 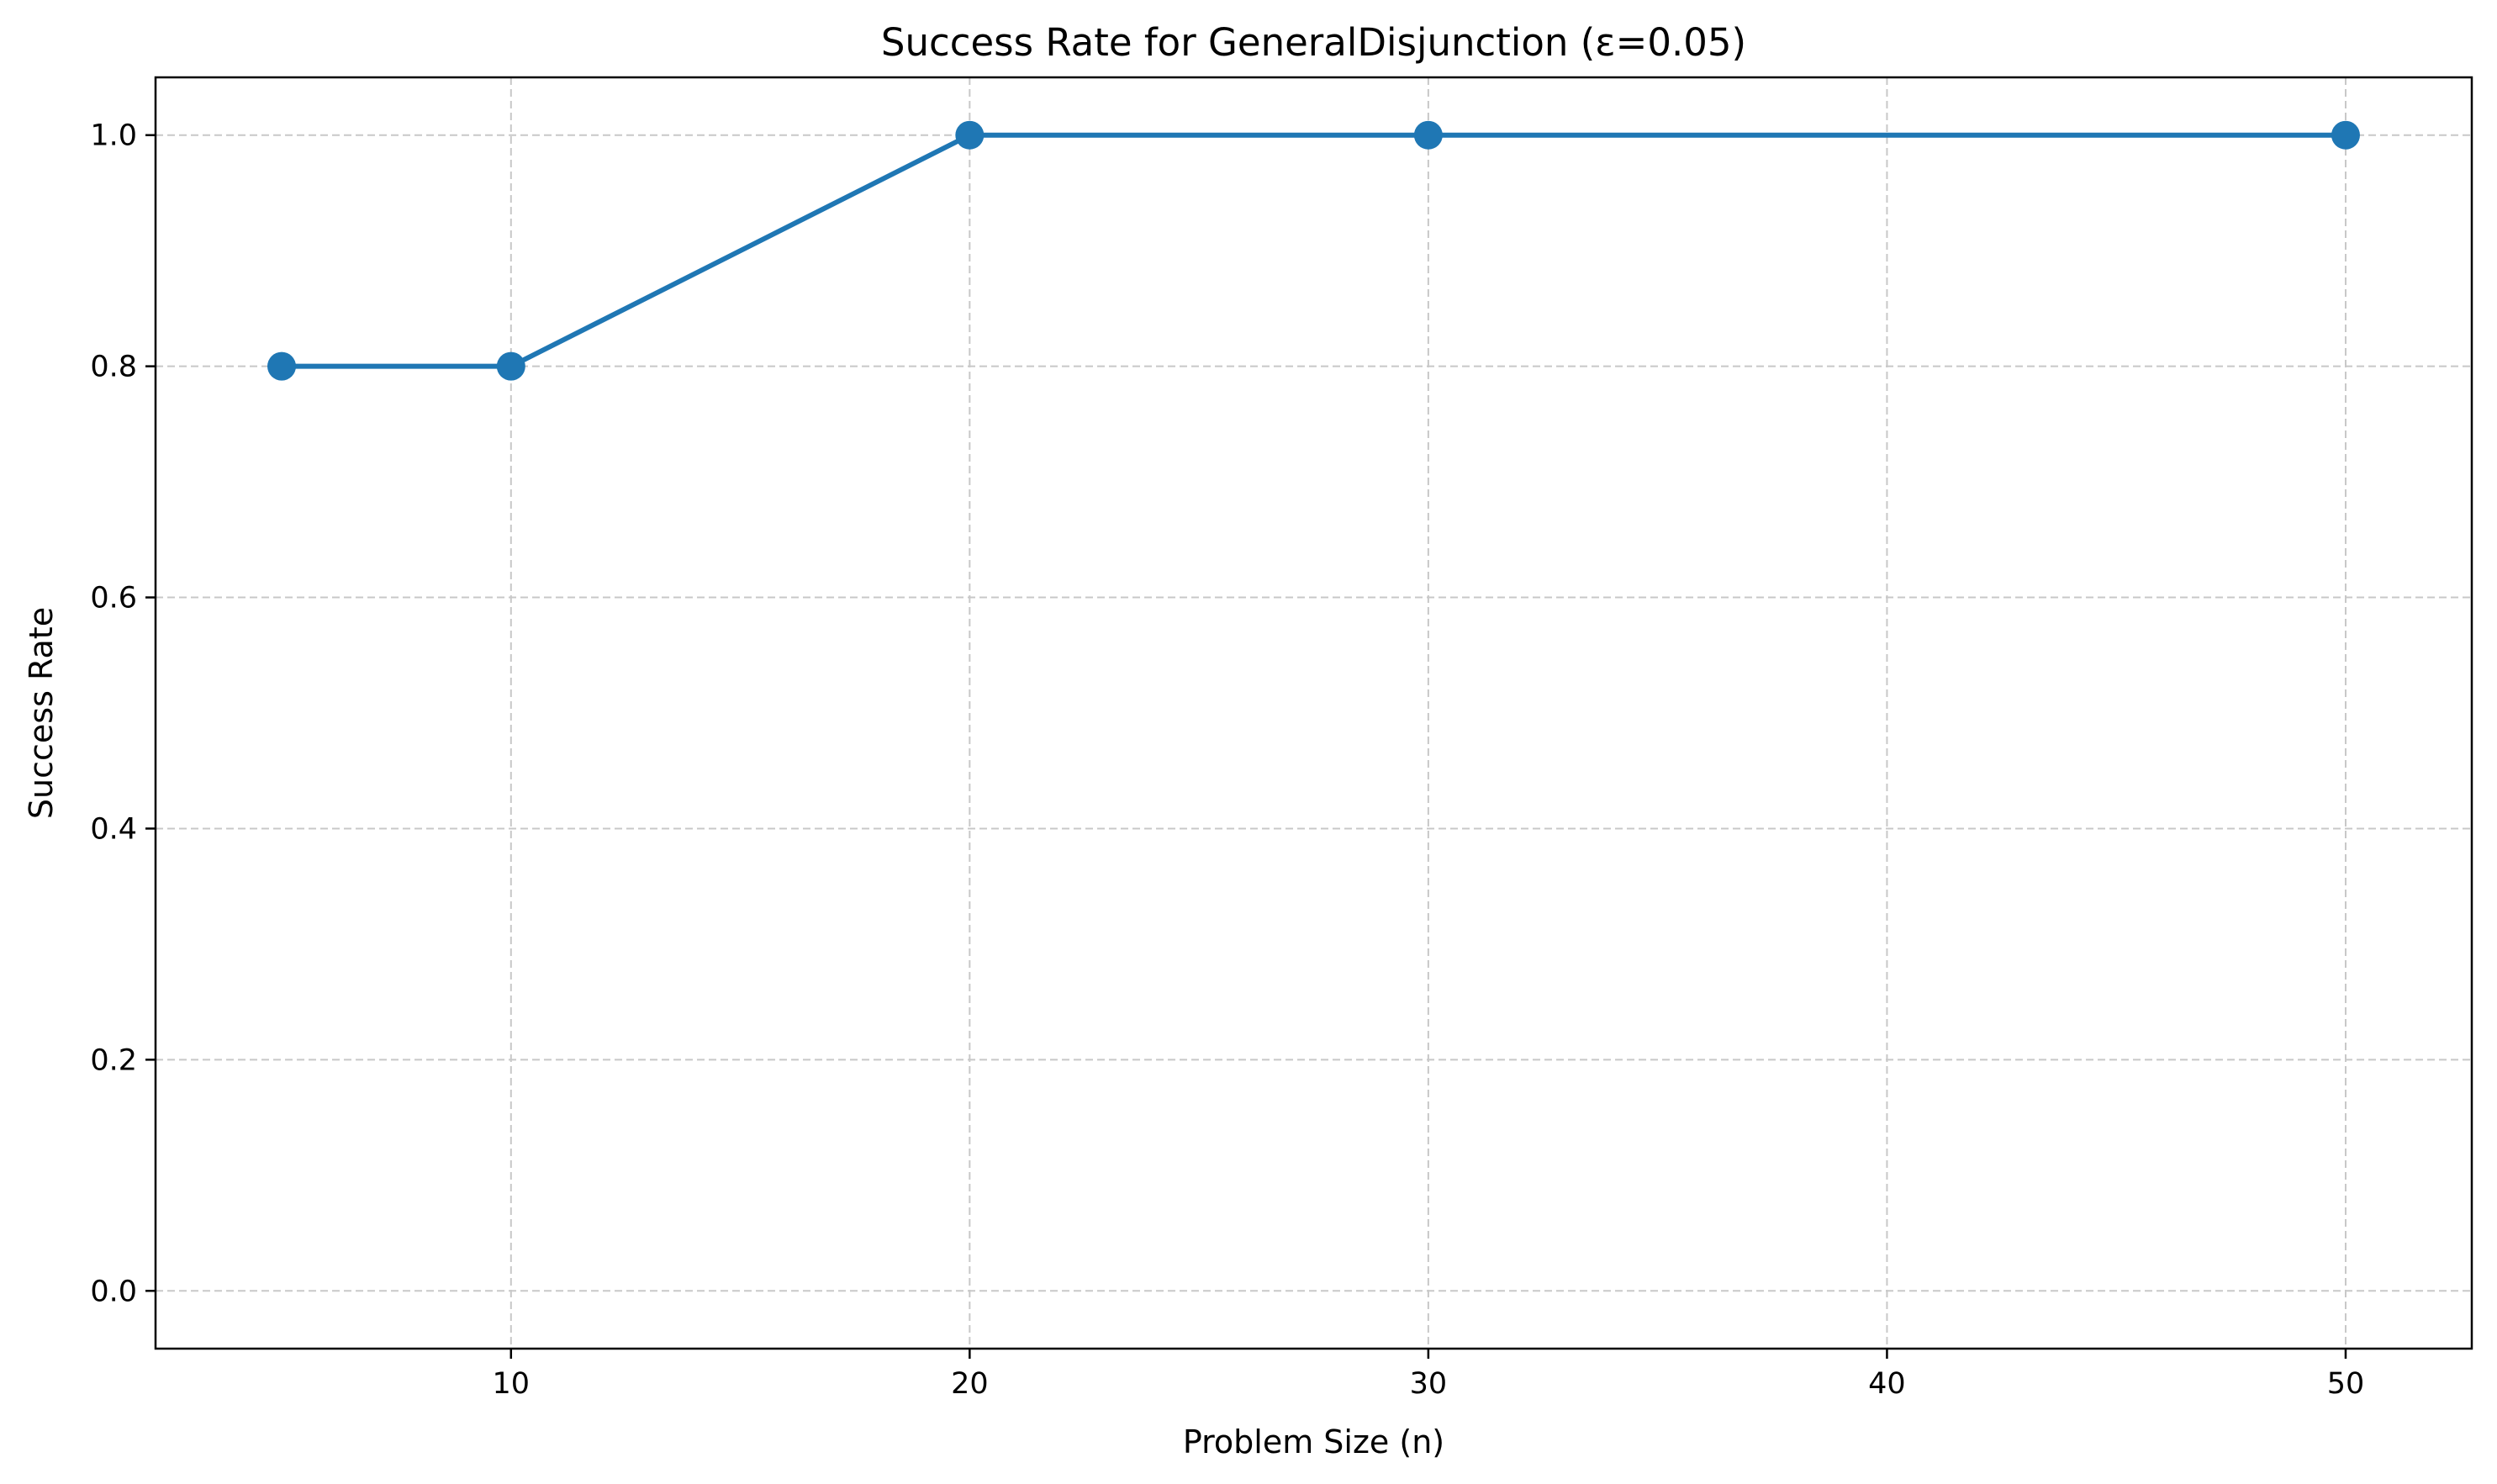 I want to click on x-tick-label: 40, so click(x=1887, y=1384).